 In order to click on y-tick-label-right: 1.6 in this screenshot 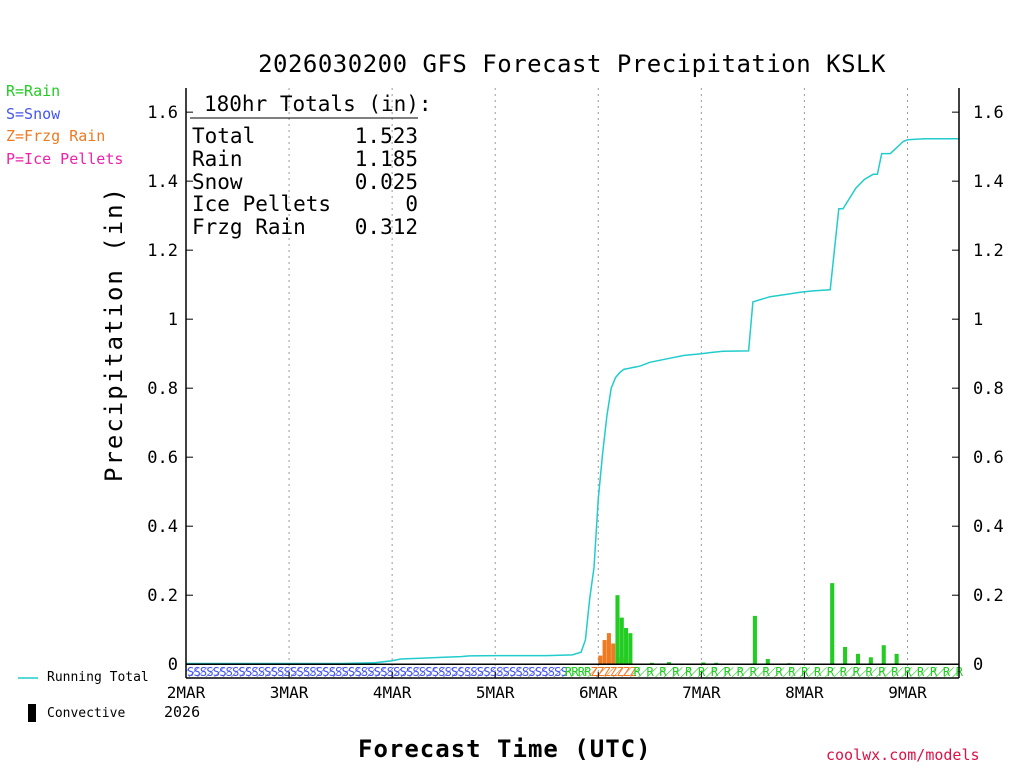, I will do `click(988, 113)`.